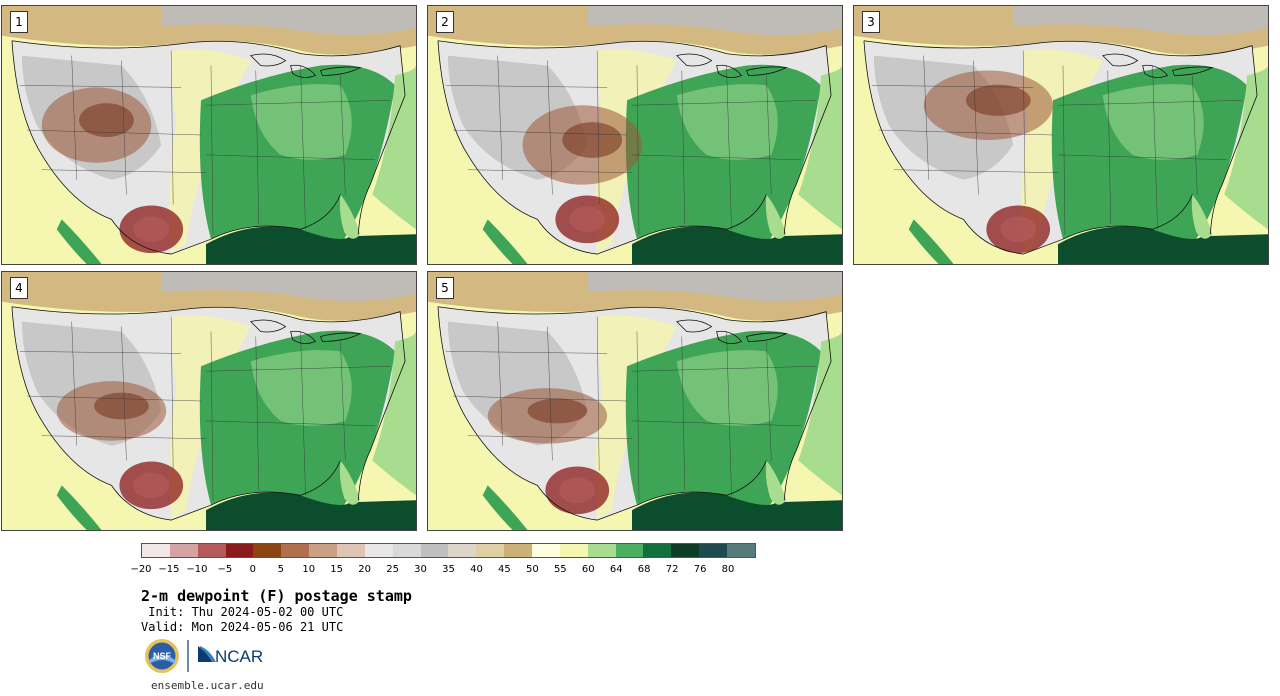  I want to click on stamp-panel-3: 3, so click(1061, 135).